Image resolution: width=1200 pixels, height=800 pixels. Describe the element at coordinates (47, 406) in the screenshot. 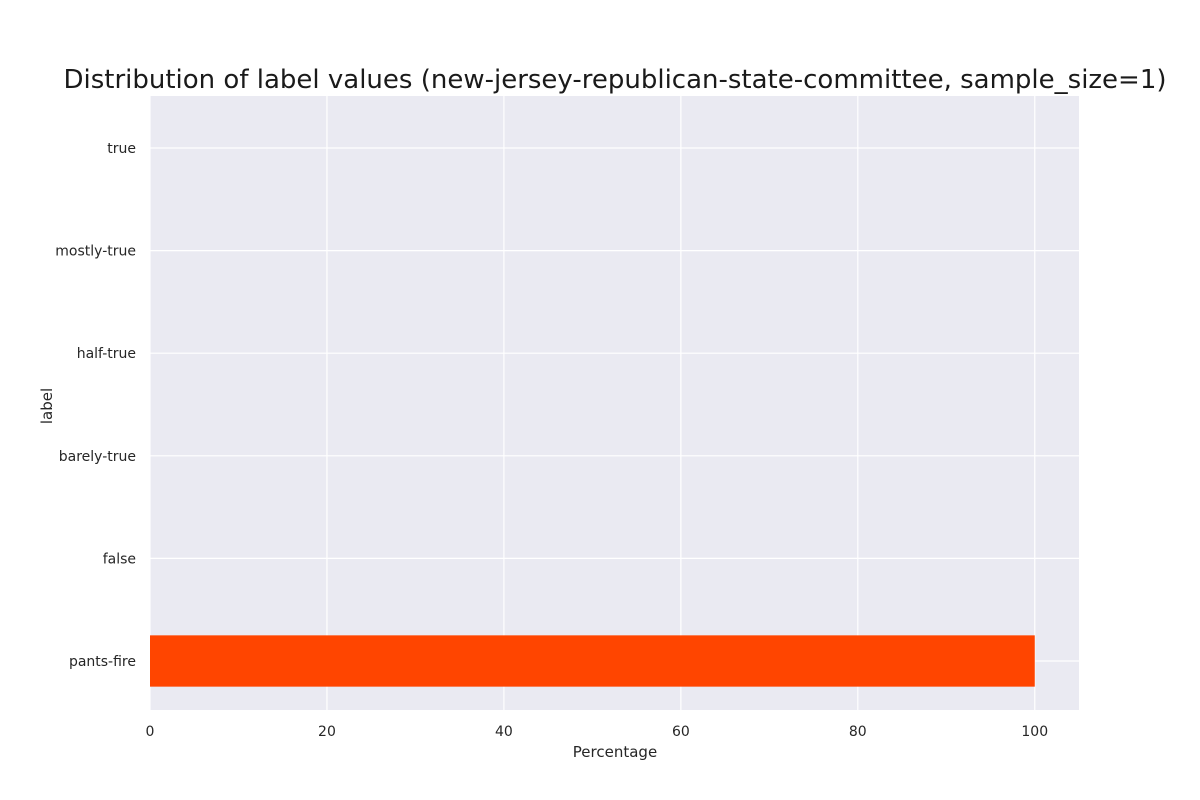

I see `y-axis-label: label` at that location.